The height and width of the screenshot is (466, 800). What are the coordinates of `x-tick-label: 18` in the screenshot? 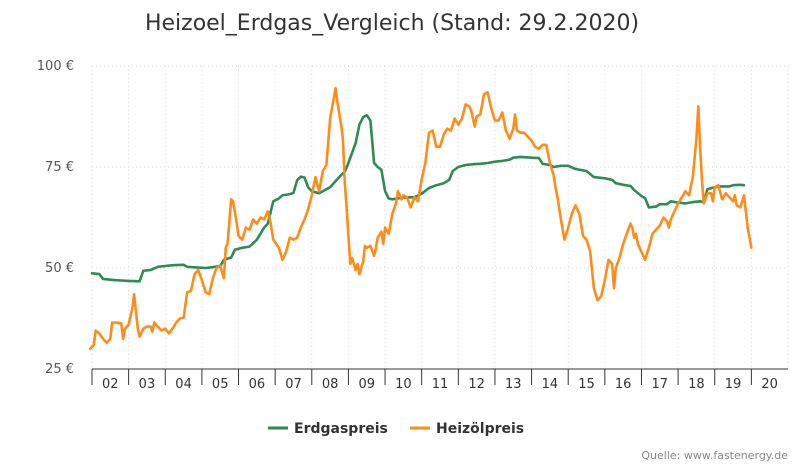 It's located at (696, 384).